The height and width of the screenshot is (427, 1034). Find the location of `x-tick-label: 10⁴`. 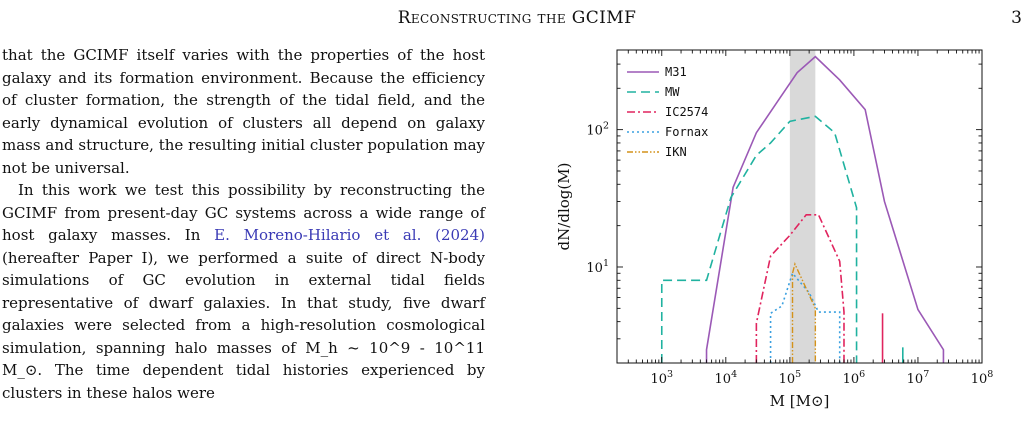

x-tick-label: 10⁴ is located at coordinates (726, 378).